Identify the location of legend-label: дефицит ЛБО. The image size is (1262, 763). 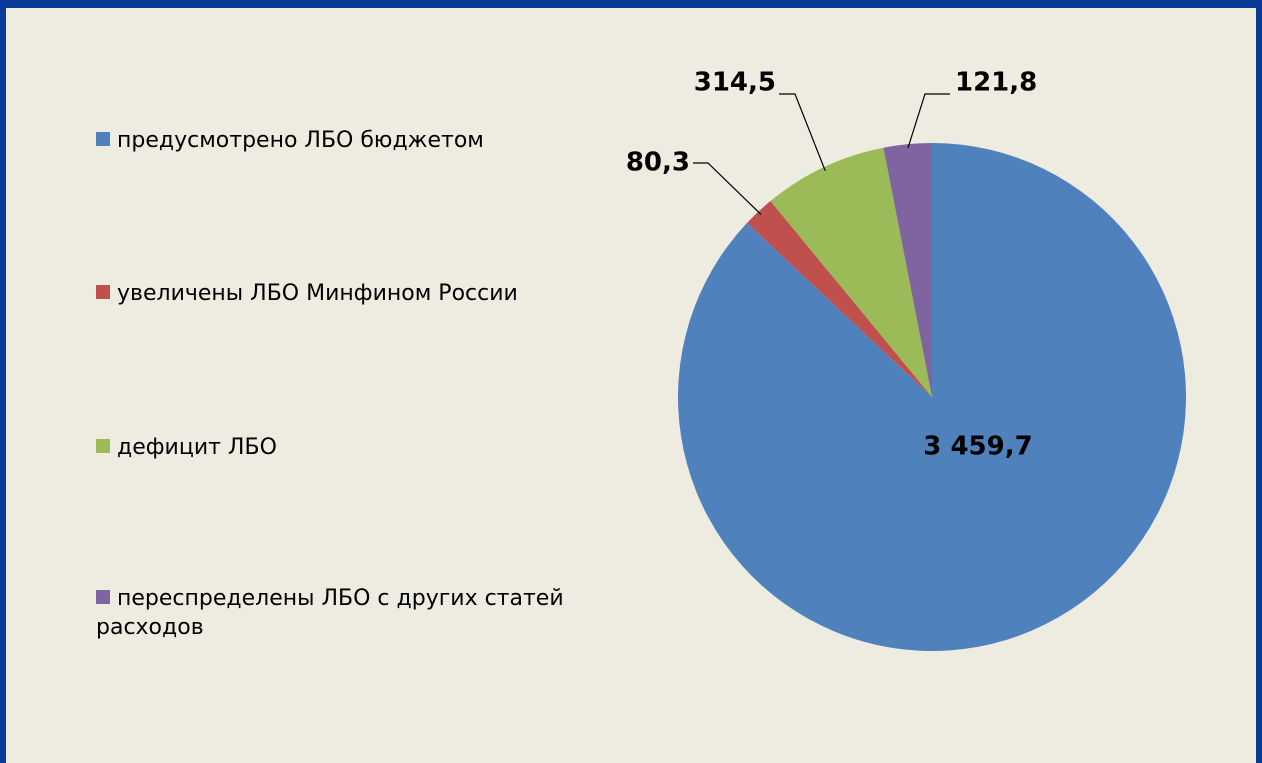
(197, 447).